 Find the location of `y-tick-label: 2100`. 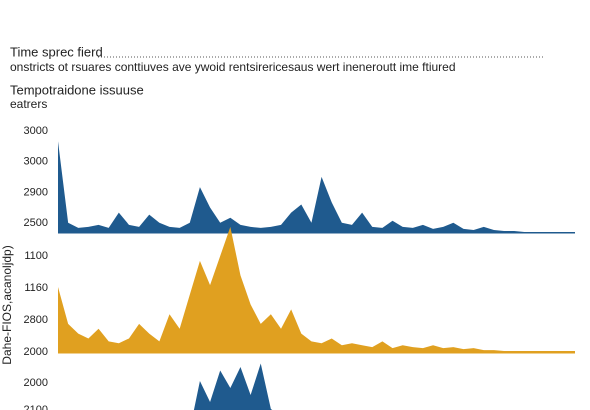

y-tick-label: 2100 is located at coordinates (36, 407).